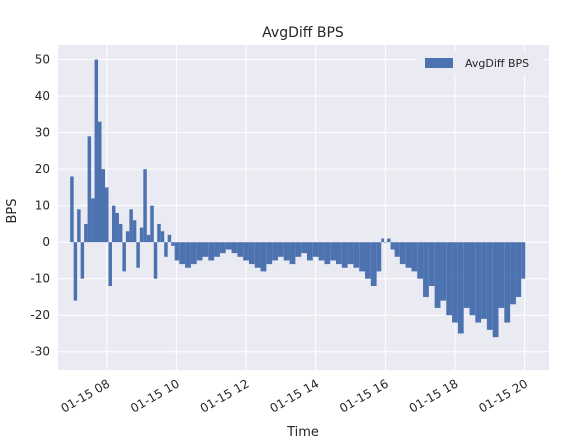 This screenshot has height=439, width=561. What do you see at coordinates (155, 395) in the screenshot?
I see `x-tick-label: 01-15 10` at bounding box center [155, 395].